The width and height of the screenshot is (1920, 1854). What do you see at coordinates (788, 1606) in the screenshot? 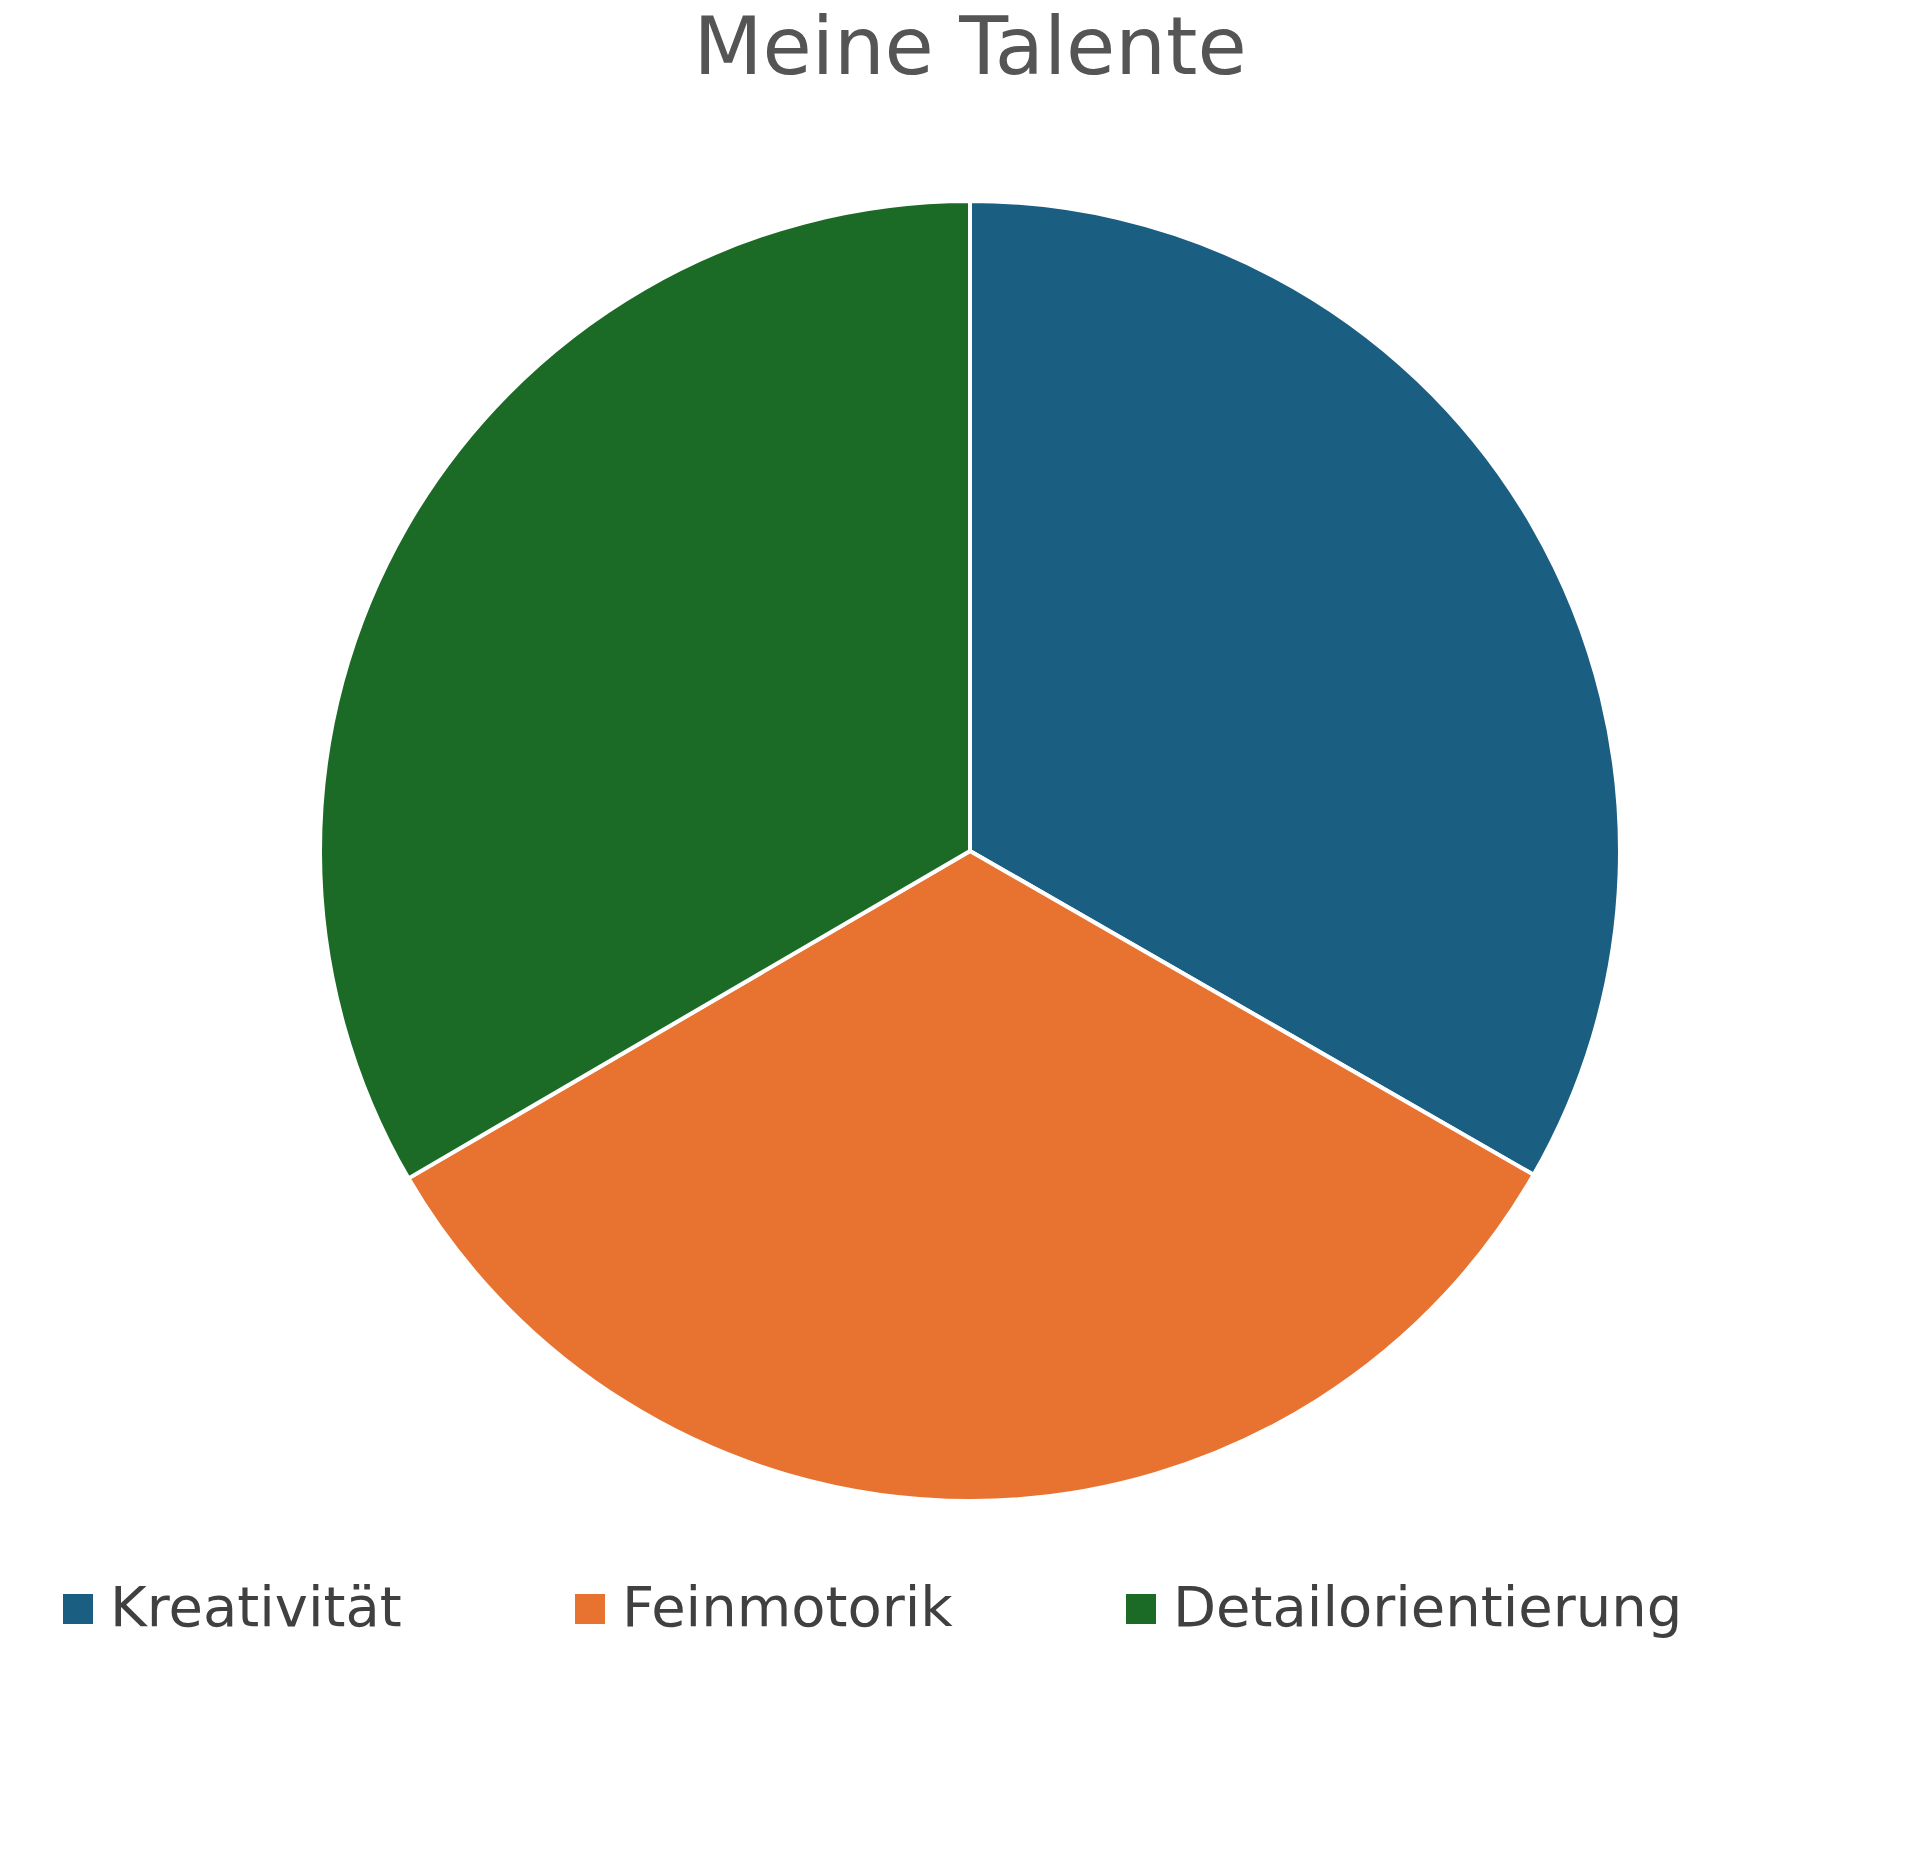
I see `legend-label: Feinmotorik` at bounding box center [788, 1606].